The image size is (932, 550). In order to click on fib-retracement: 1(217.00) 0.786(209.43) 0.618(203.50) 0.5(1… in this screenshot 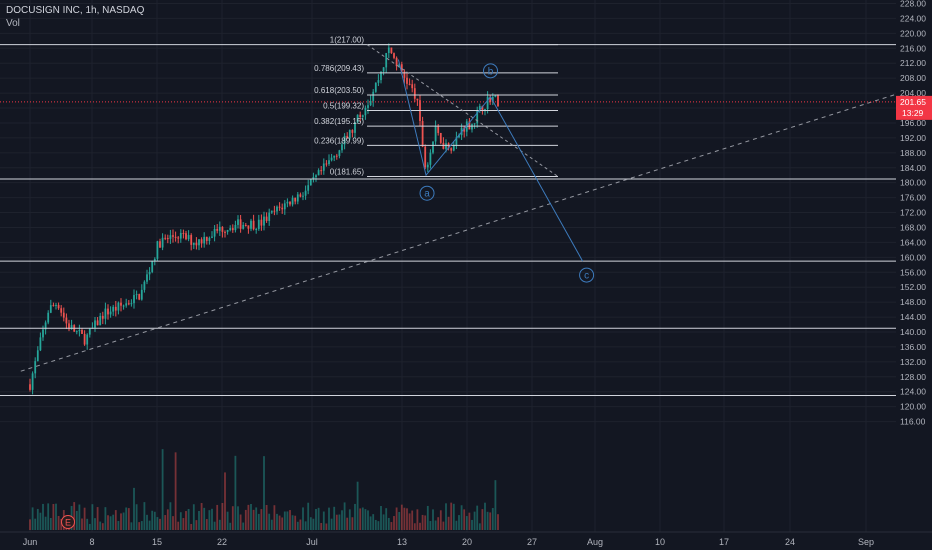, I will do `click(436, 107)`.